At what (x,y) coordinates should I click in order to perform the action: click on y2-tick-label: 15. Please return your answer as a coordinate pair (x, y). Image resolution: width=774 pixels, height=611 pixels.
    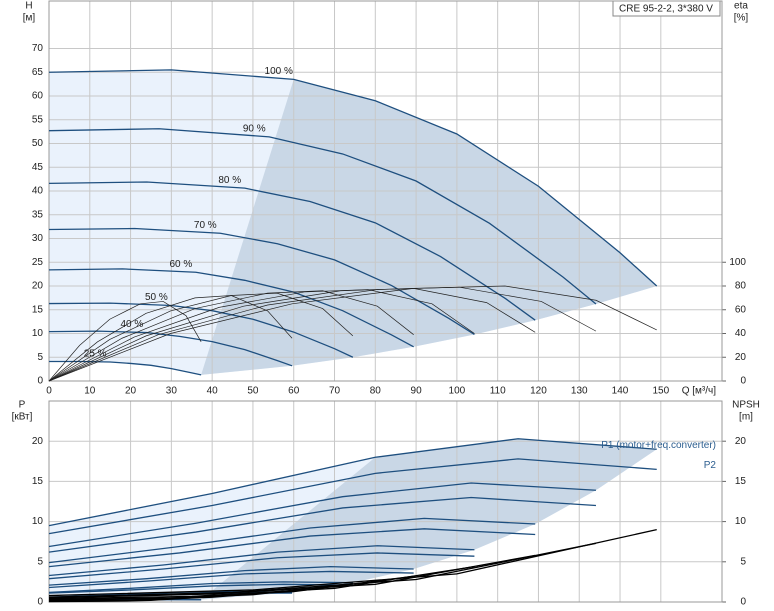
    Looking at the image, I should click on (741, 481).